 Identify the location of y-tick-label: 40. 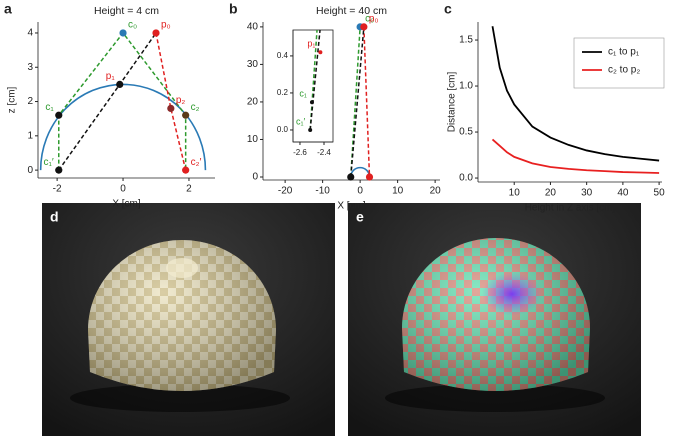
(253, 27).